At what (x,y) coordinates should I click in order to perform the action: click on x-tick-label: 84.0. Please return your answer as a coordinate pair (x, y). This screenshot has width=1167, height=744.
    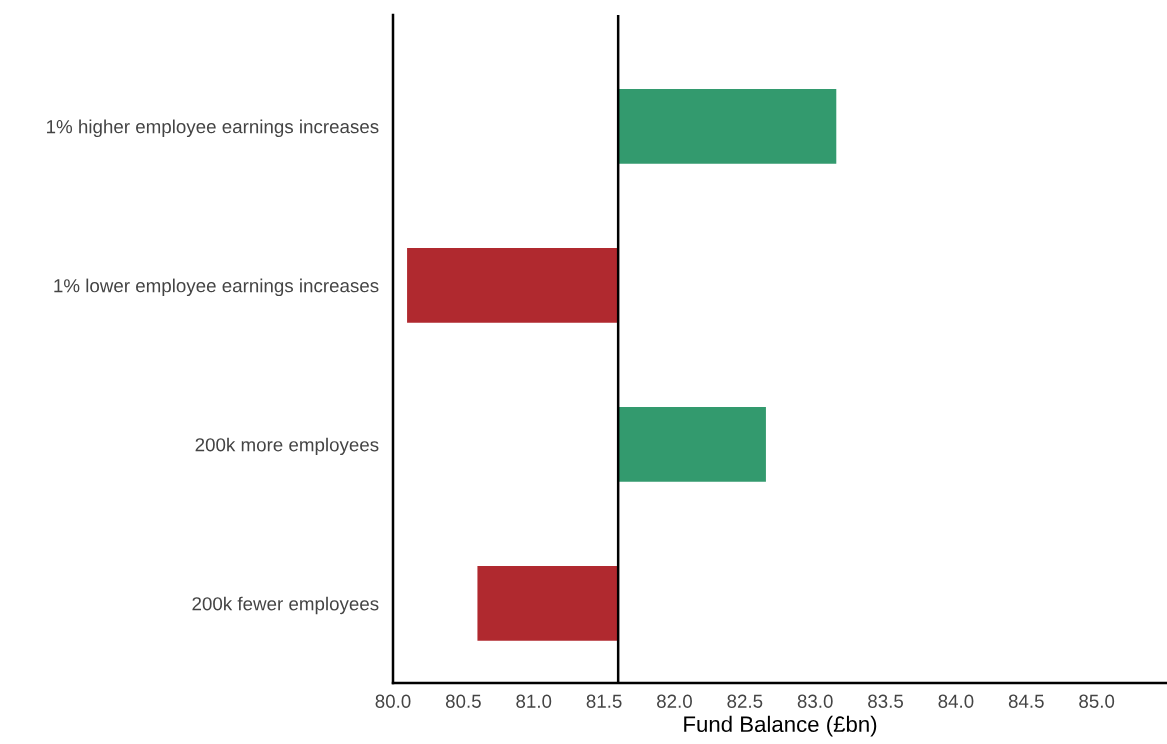
    Looking at the image, I should click on (956, 701).